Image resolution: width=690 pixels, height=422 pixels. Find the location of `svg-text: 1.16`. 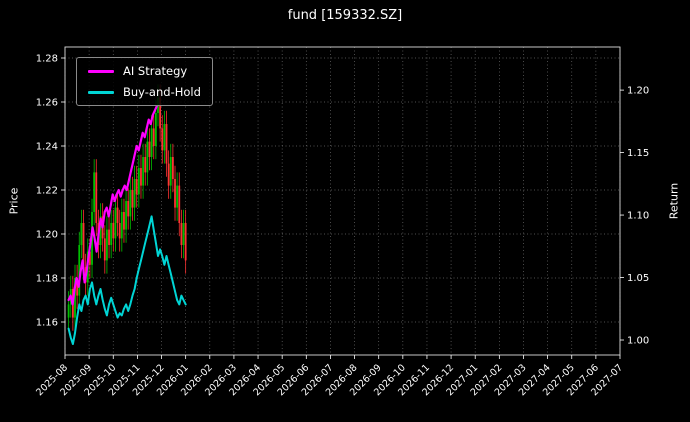

svg-text: 1.16 is located at coordinates (47, 323).